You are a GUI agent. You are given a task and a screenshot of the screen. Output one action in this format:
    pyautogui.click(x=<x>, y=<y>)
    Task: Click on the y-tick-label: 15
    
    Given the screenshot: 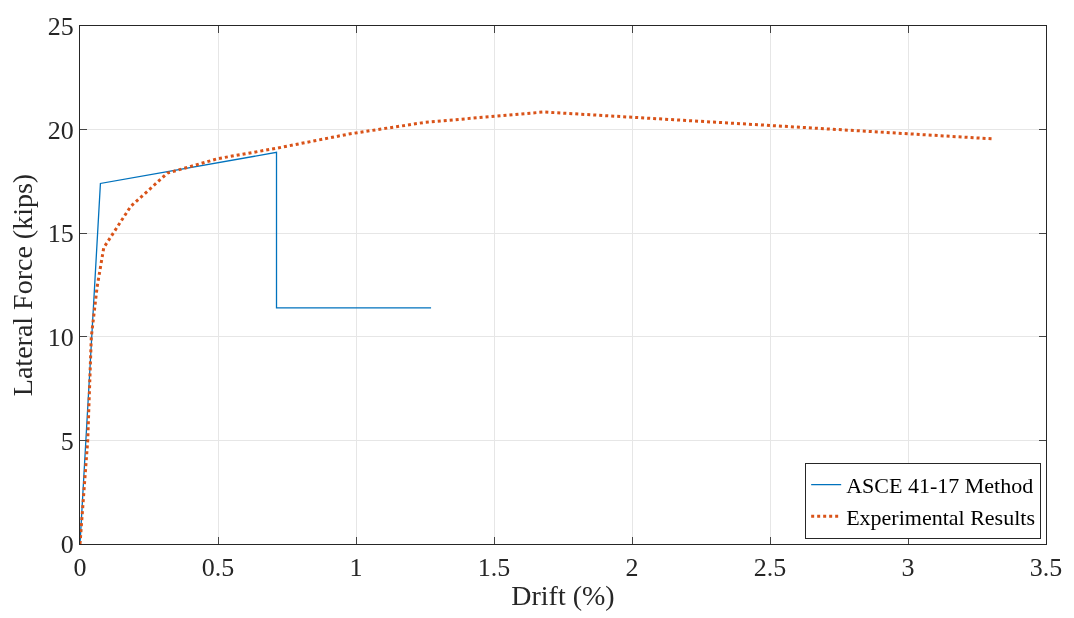 What is the action you would take?
    pyautogui.click(x=60, y=234)
    